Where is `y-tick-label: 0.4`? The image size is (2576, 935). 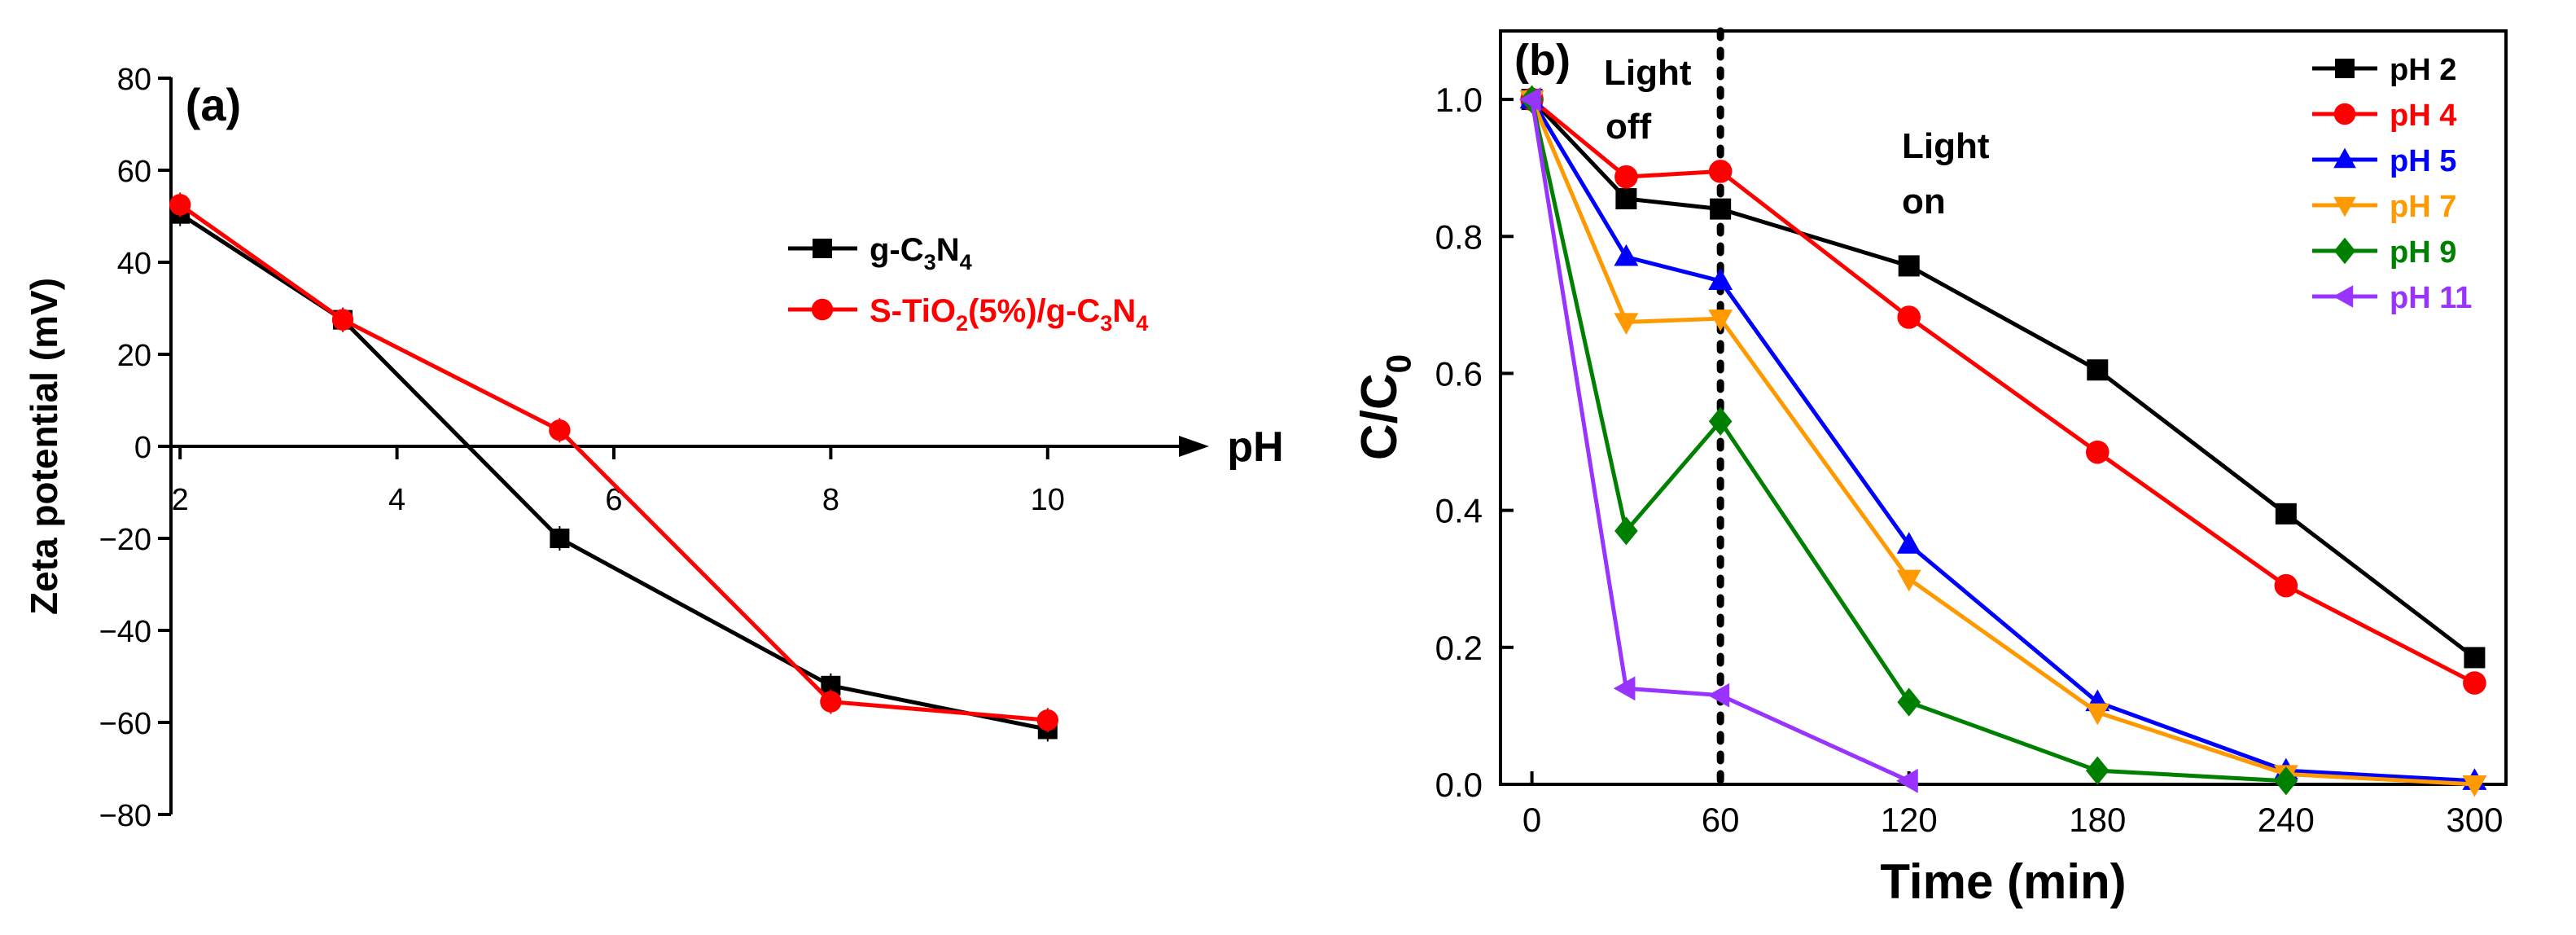
y-tick-label: 0.4 is located at coordinates (1459, 511).